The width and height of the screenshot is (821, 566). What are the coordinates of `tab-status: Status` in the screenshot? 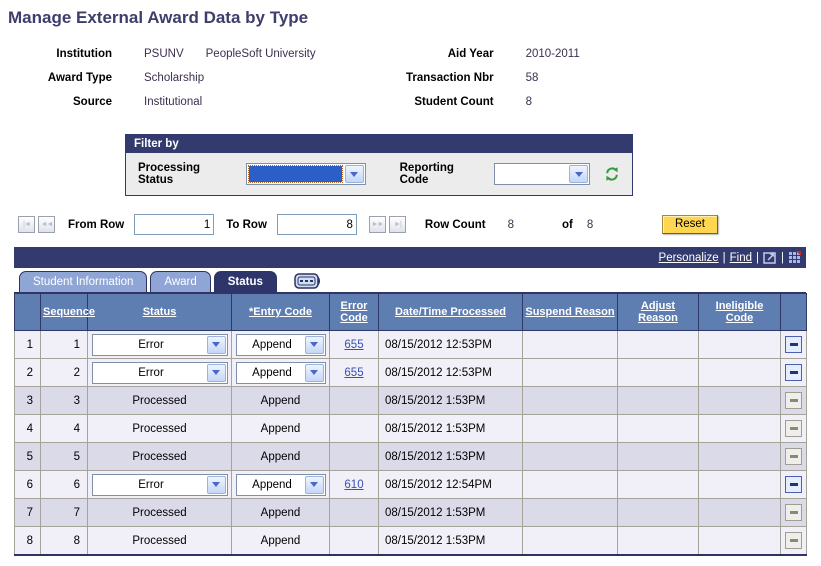 It's located at (245, 281).